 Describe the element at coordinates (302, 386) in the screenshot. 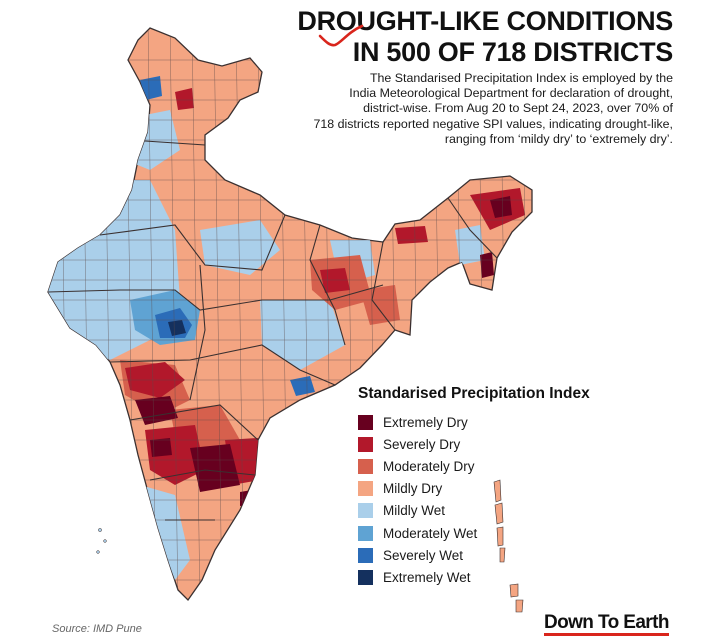

I see `region-odisha-severely-wet` at that location.